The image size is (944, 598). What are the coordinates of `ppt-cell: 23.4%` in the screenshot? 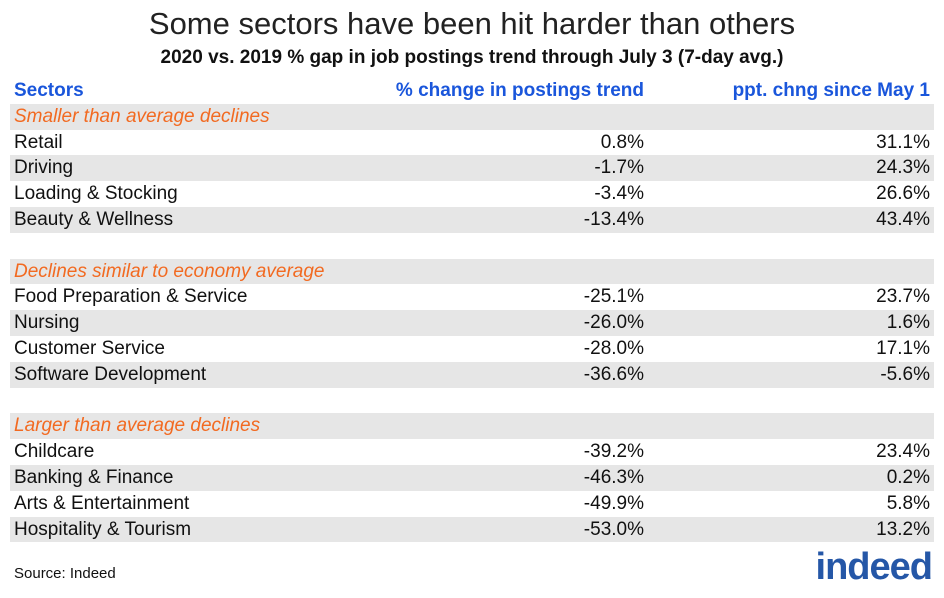 It's located at (903, 452).